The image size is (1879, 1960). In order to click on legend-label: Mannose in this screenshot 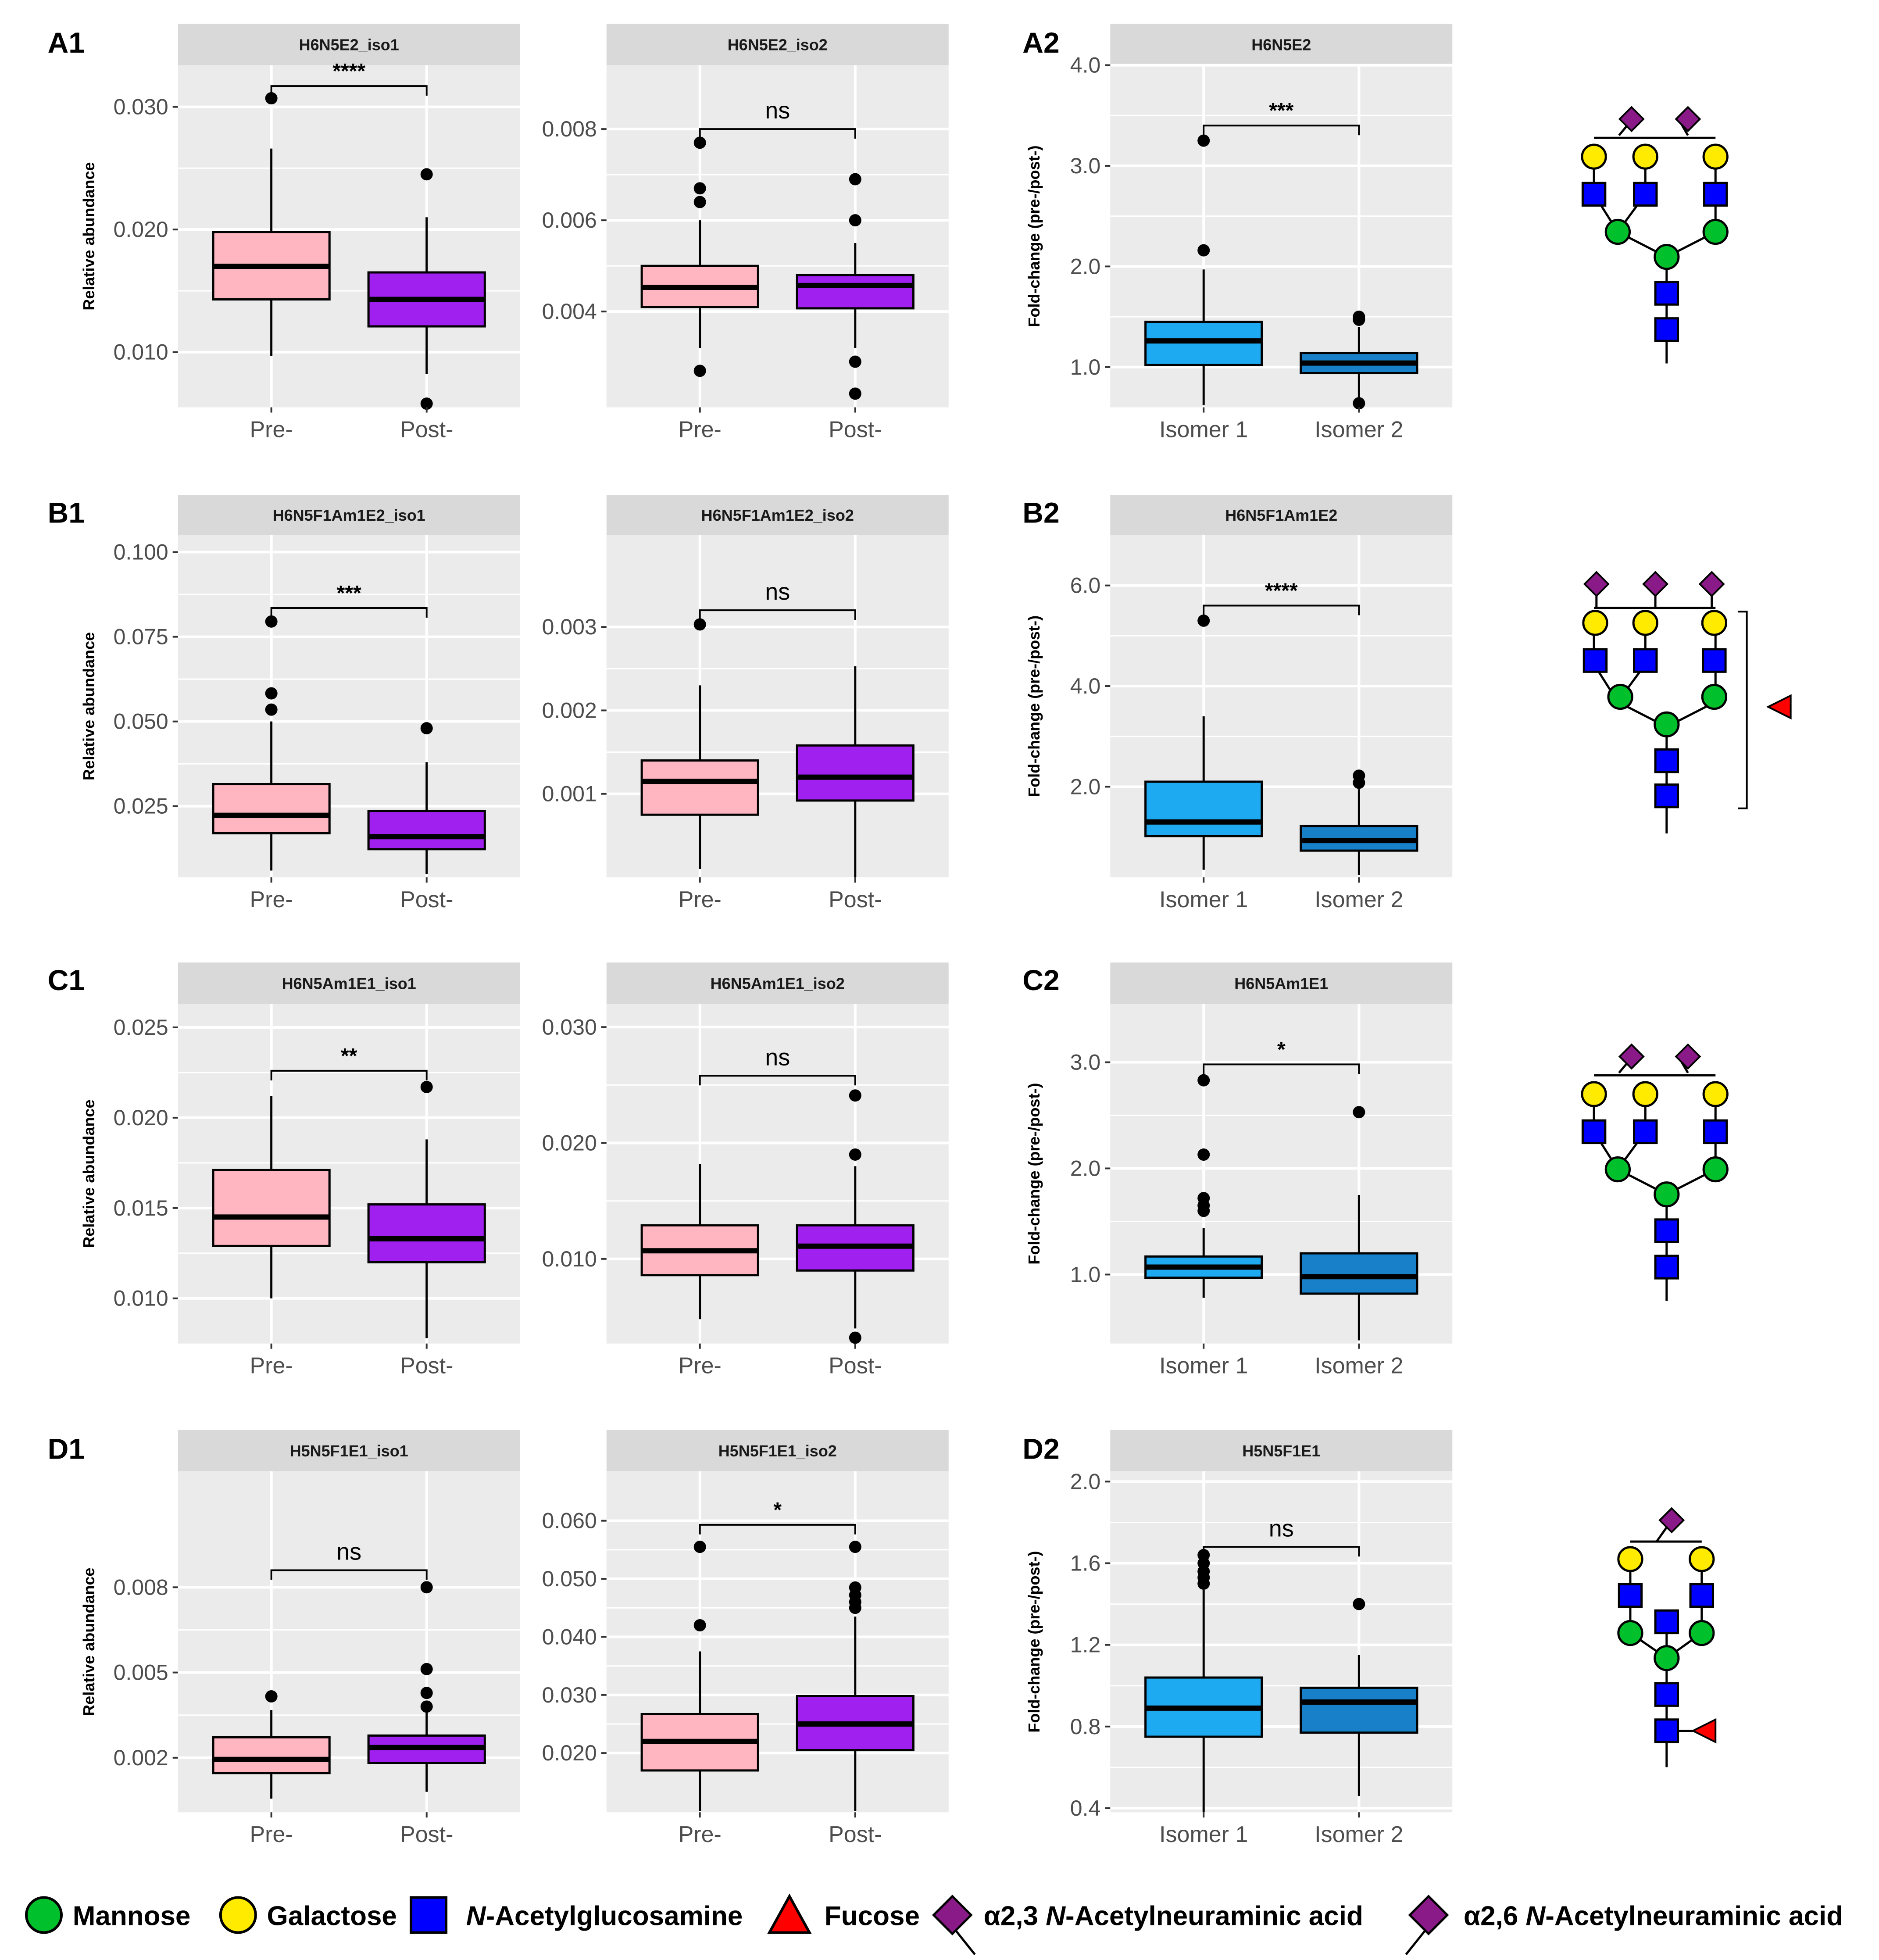, I will do `click(132, 1916)`.